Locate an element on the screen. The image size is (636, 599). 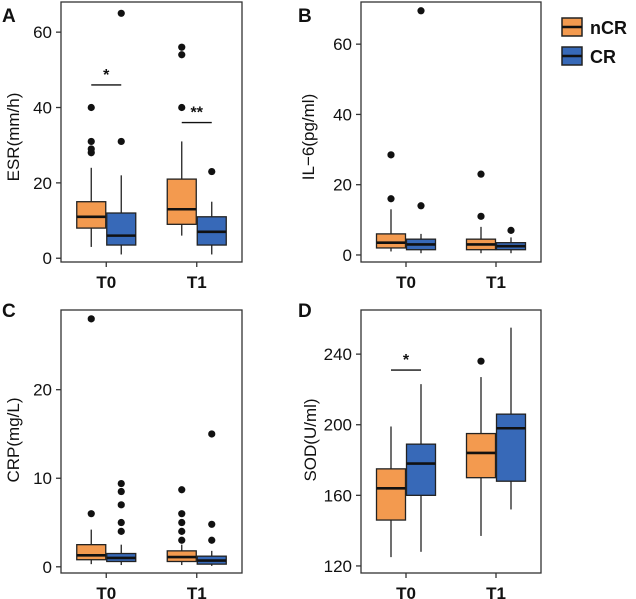
panel-label: C is located at coordinates (9, 311).